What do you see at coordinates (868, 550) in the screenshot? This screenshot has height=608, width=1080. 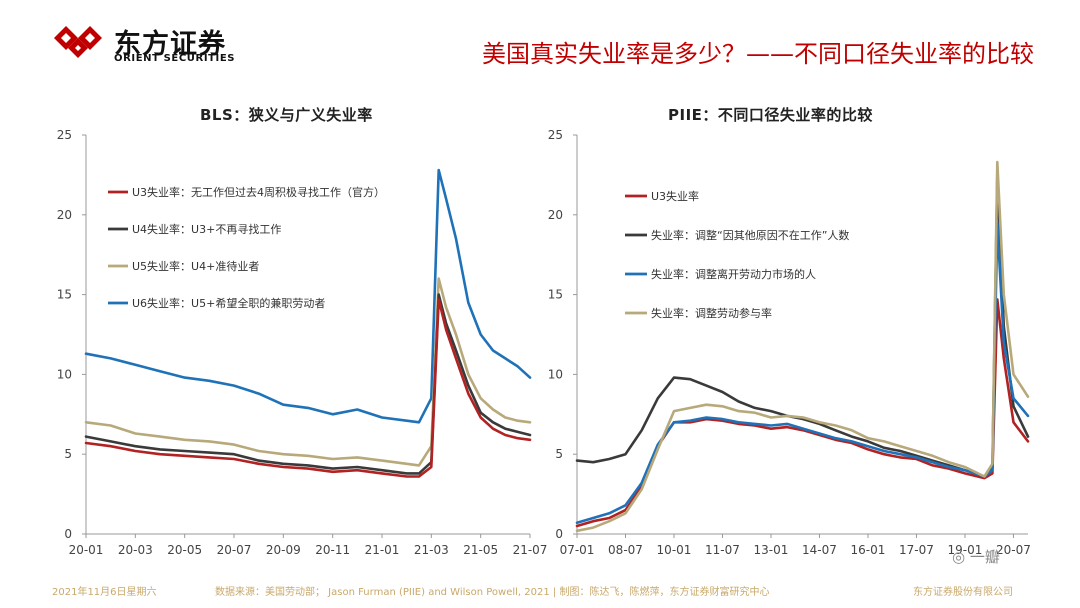 I see `x-tick-label: 16-01` at bounding box center [868, 550].